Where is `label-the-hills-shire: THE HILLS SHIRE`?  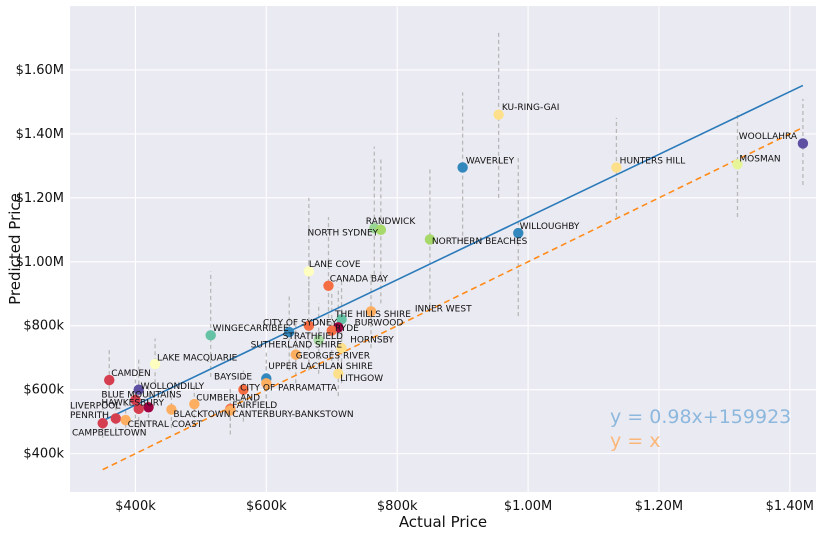
label-the-hills-shire: THE HILLS SHIRE is located at coordinates (372, 315).